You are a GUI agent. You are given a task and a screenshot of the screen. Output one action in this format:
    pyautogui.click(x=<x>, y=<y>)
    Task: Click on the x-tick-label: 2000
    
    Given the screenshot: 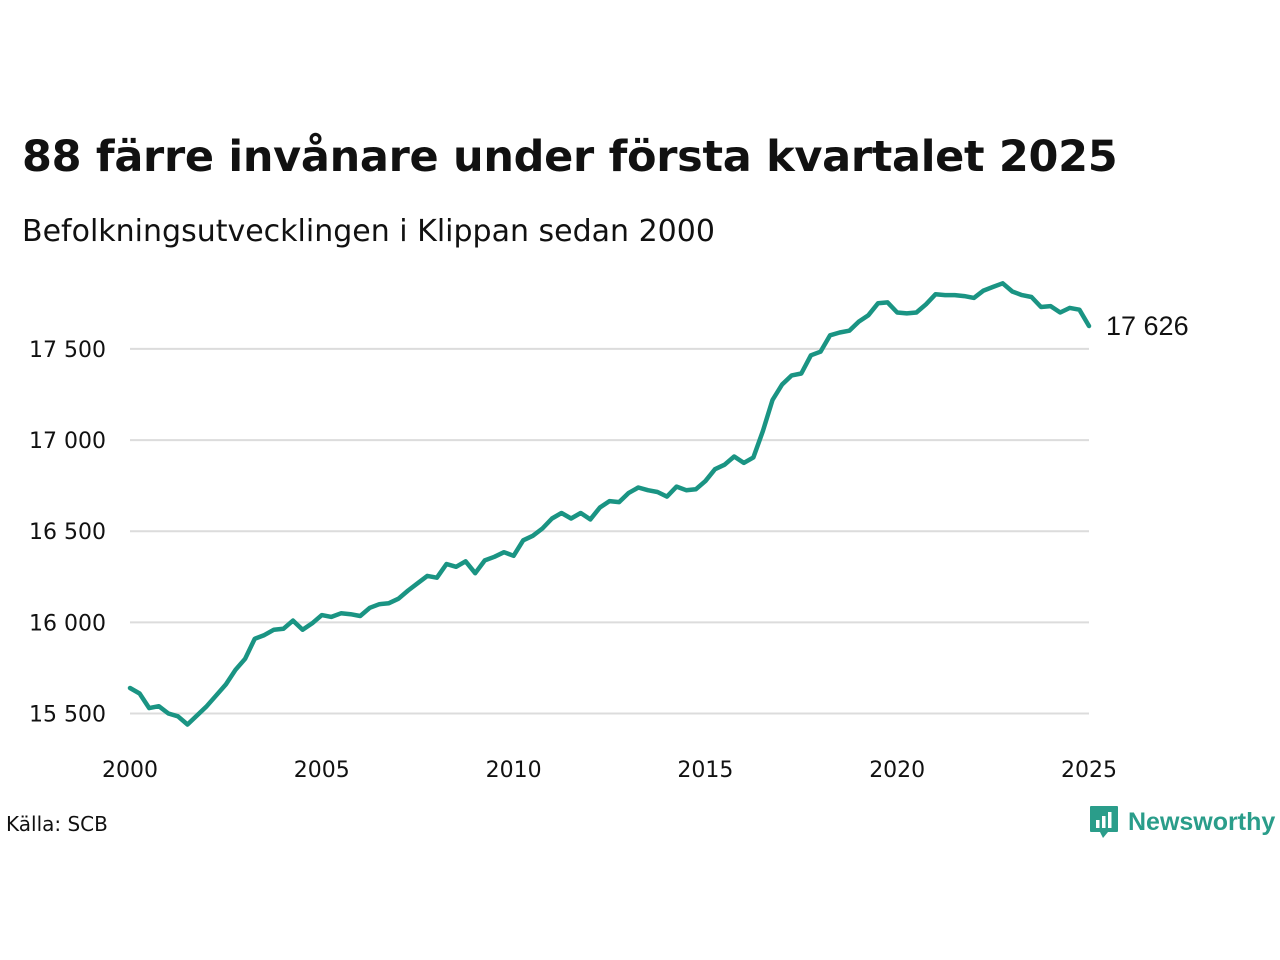 What is the action you would take?
    pyautogui.click(x=130, y=770)
    